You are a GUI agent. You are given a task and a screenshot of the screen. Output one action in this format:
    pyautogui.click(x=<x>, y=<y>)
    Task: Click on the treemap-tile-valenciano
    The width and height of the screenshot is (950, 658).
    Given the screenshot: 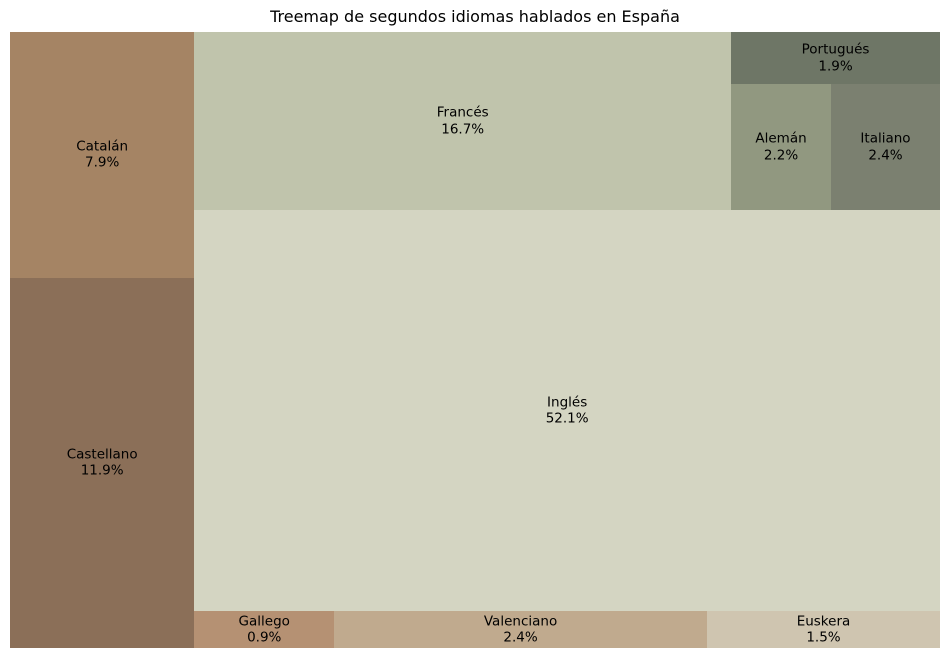 What is the action you would take?
    pyautogui.click(x=520, y=629)
    